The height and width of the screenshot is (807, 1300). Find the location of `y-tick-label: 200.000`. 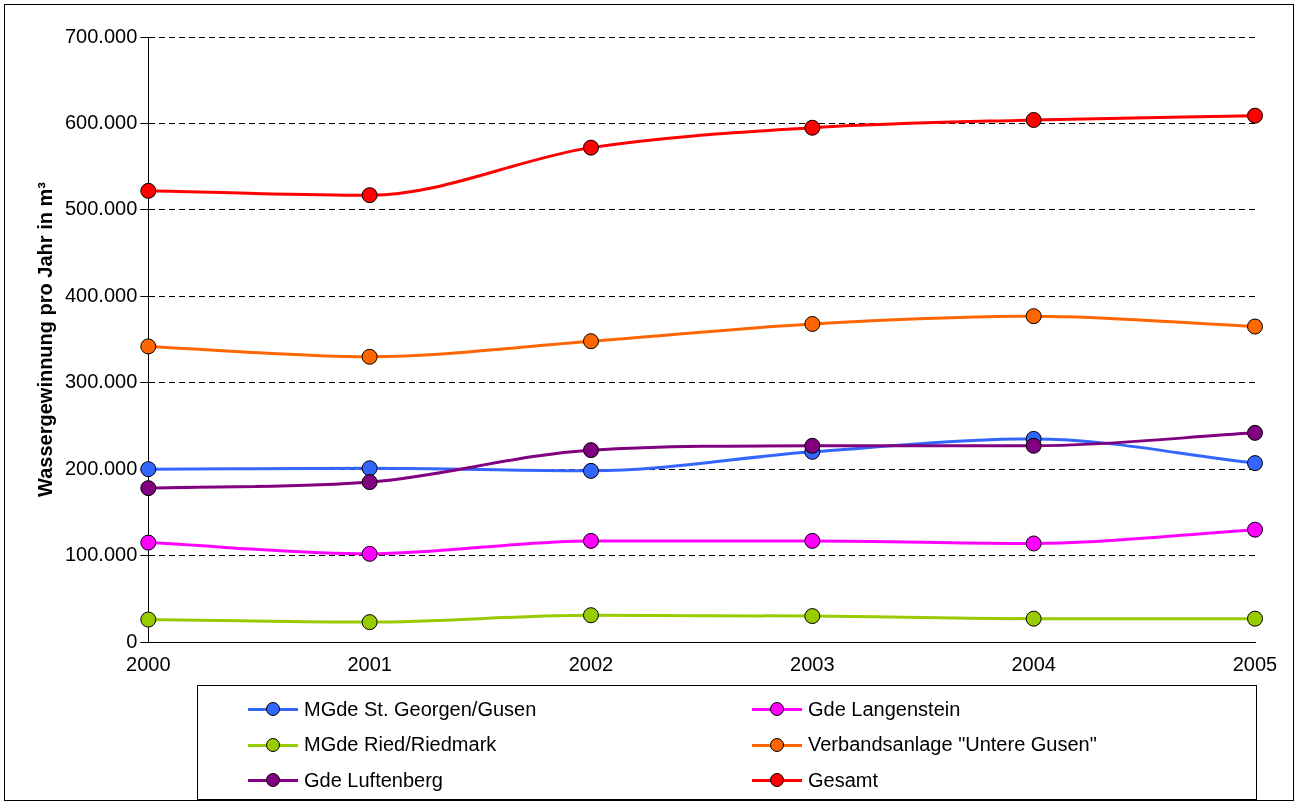

y-tick-label: 200.000 is located at coordinates (101, 467).